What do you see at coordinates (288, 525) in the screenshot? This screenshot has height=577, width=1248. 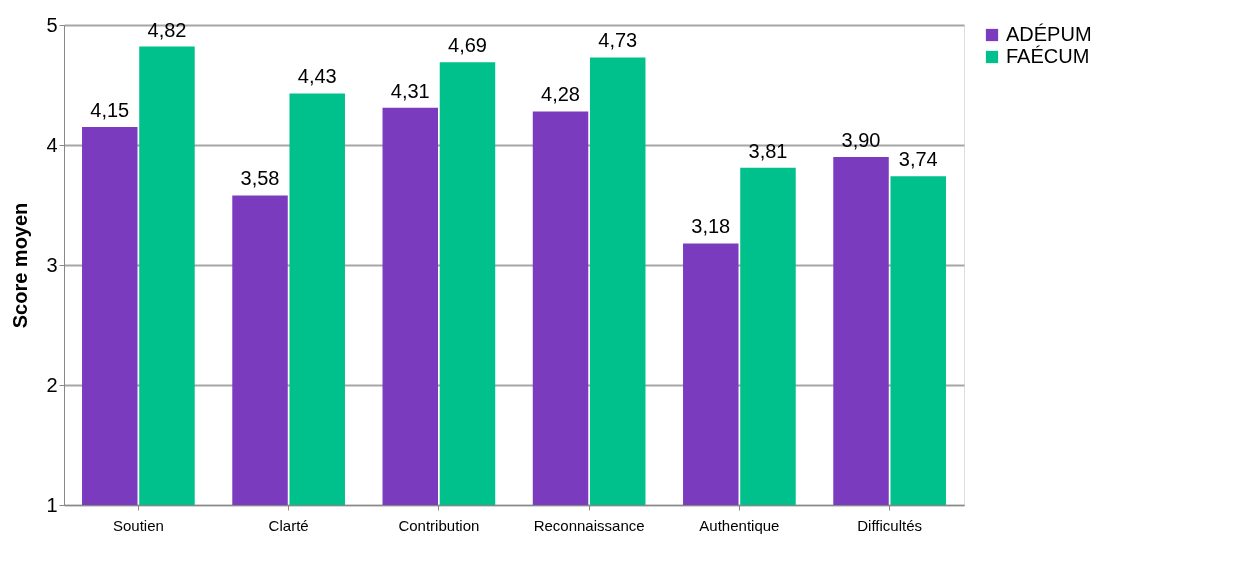 I see `x-tick-label: Clarté` at bounding box center [288, 525].